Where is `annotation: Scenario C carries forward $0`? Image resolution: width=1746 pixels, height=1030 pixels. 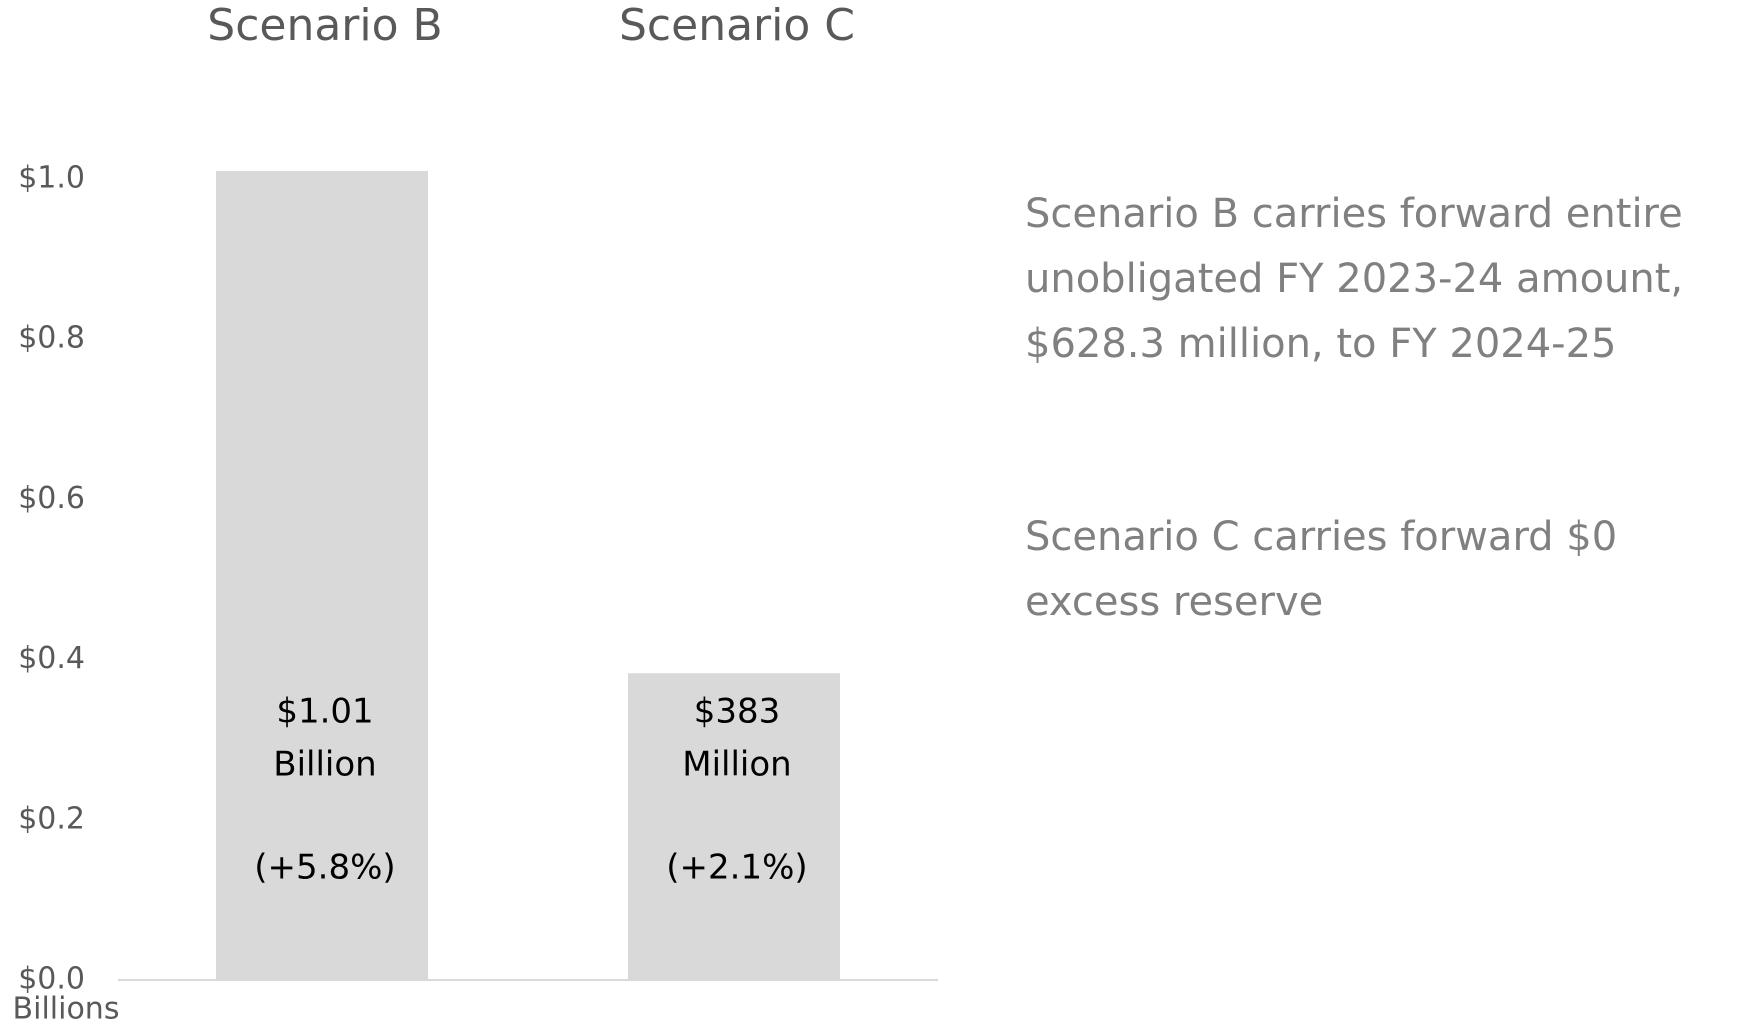 annotation: Scenario C carries forward $0 is located at coordinates (1321, 537).